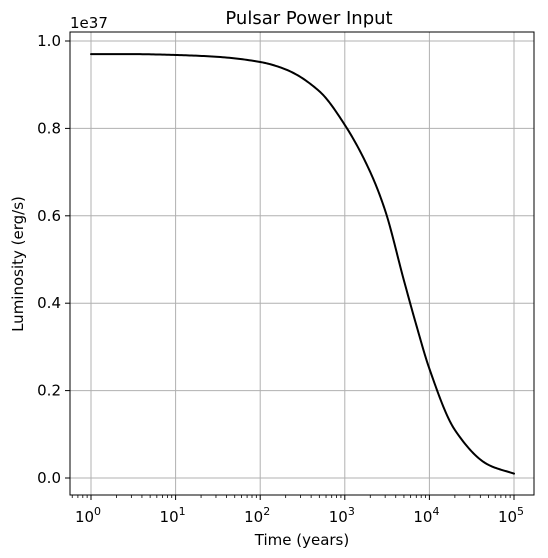  I want to click on x-tick-exponent: 5, so click(520, 511).